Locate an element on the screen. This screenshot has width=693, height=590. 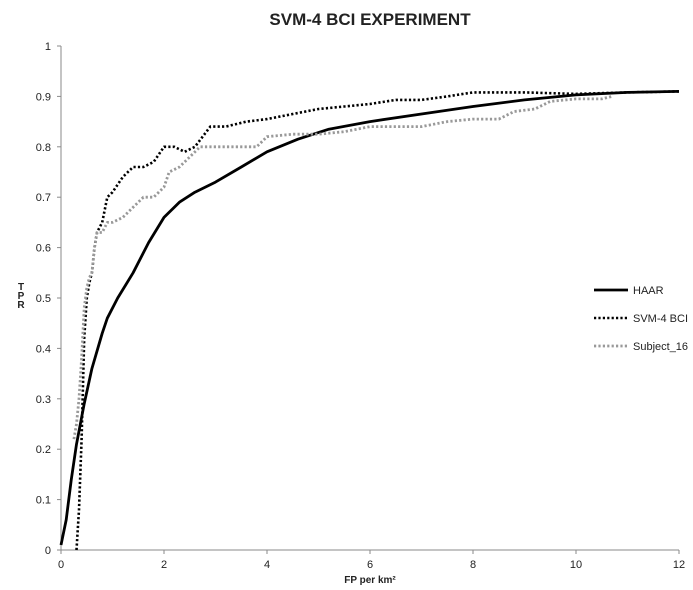
y-tick-label: 0.3 is located at coordinates (43, 400).